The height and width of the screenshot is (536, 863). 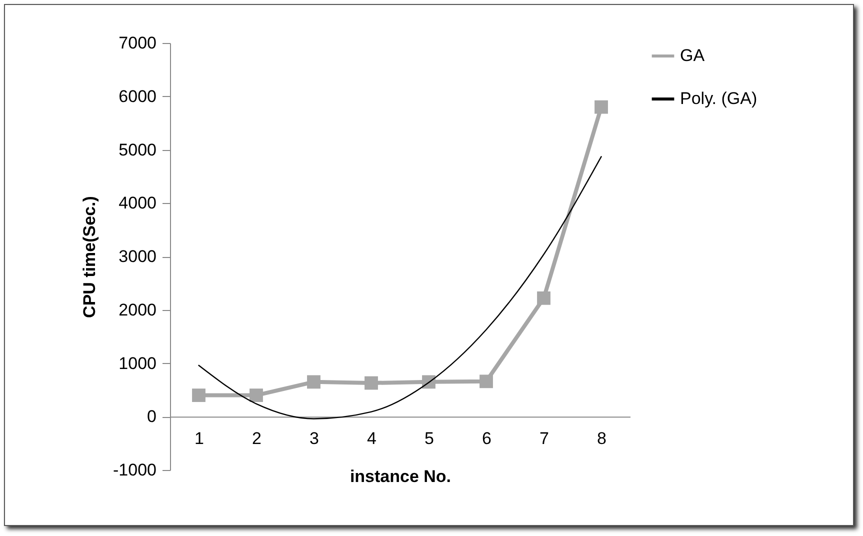 What do you see at coordinates (151, 416) in the screenshot?
I see `y-tick-label: 0` at bounding box center [151, 416].